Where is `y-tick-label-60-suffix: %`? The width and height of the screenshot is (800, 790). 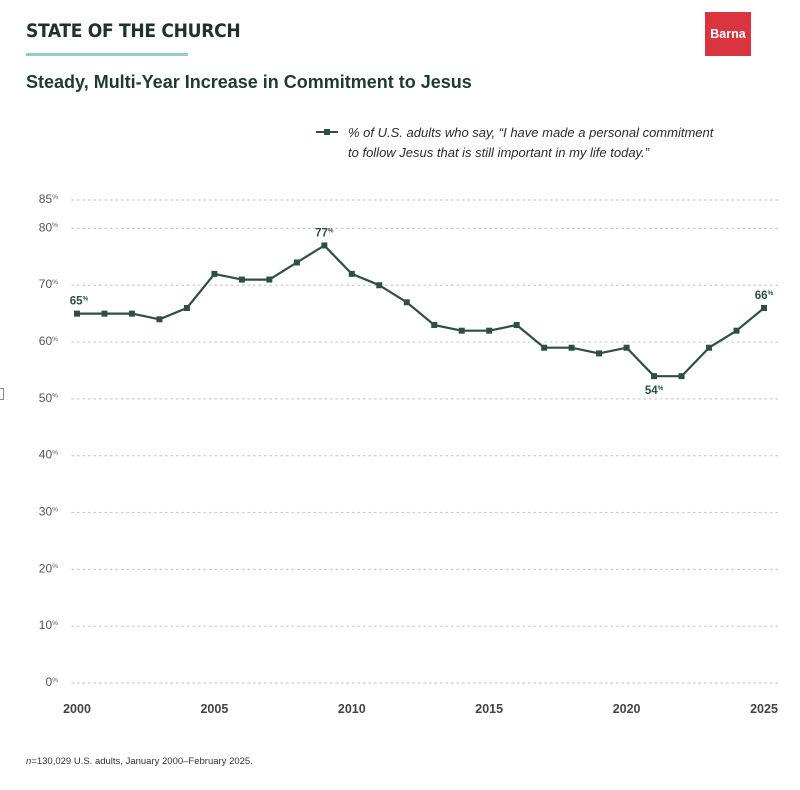
y-tick-label-60-suffix: % is located at coordinates (55, 339).